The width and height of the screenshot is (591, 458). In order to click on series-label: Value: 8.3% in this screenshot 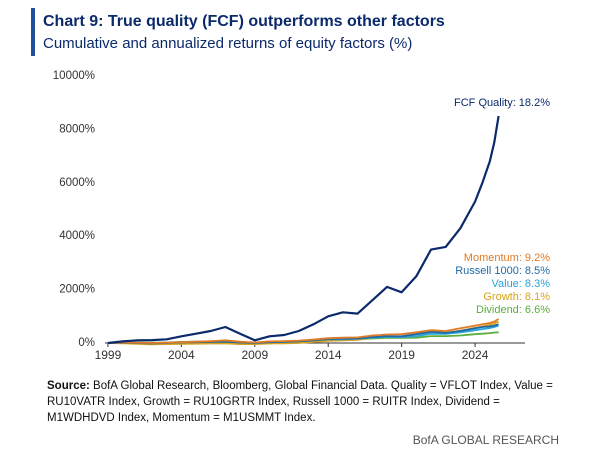, I will do `click(520, 284)`.